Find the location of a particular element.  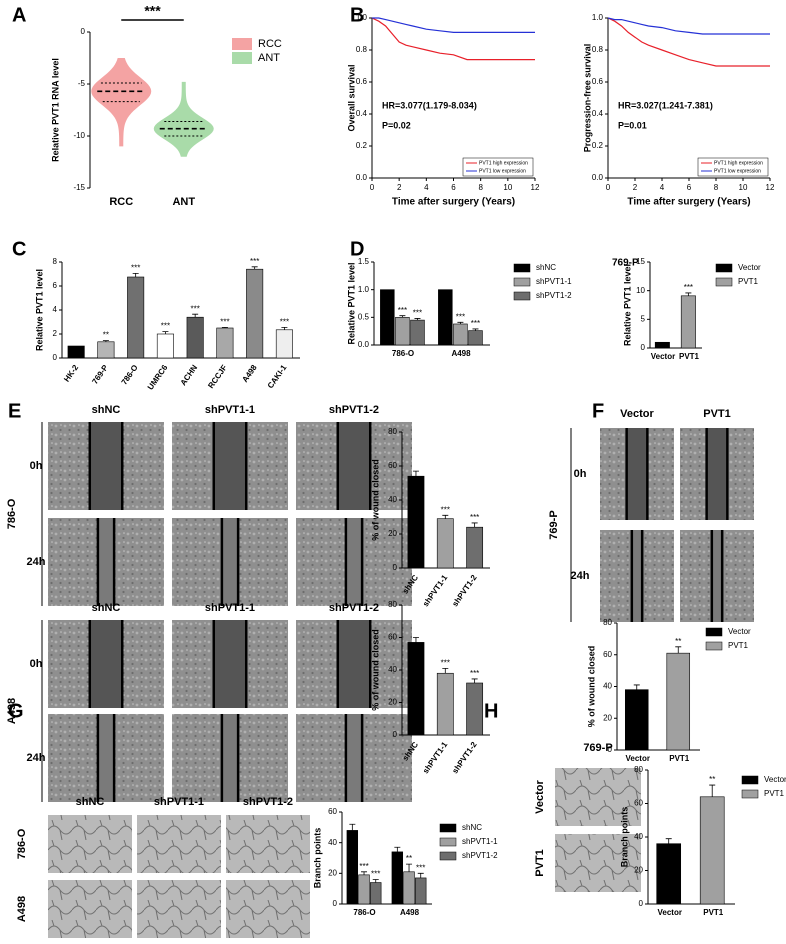

legend-box is located at coordinates (498, 167).